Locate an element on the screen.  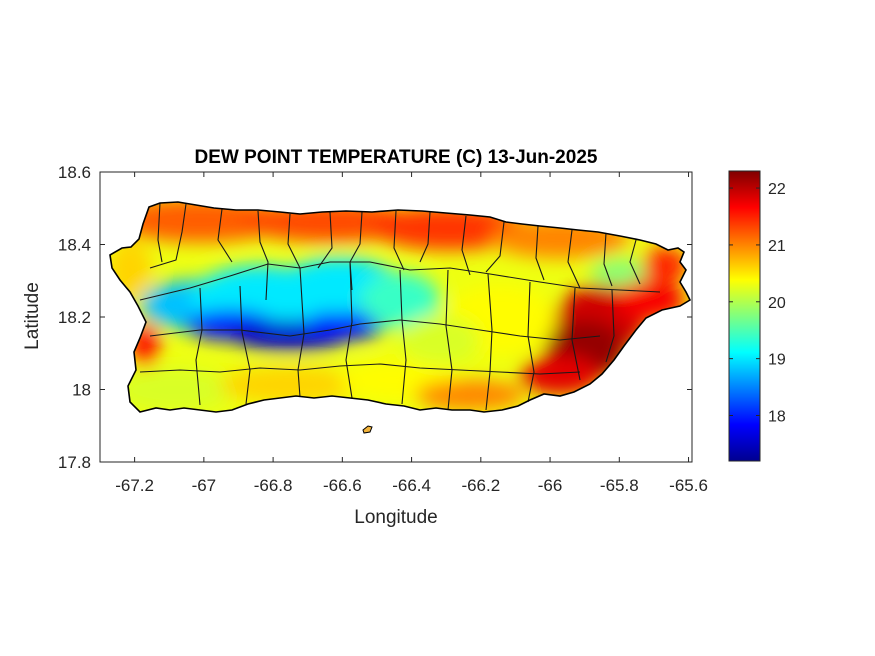
colorbar-tick-label: 22 is located at coordinates (777, 189).